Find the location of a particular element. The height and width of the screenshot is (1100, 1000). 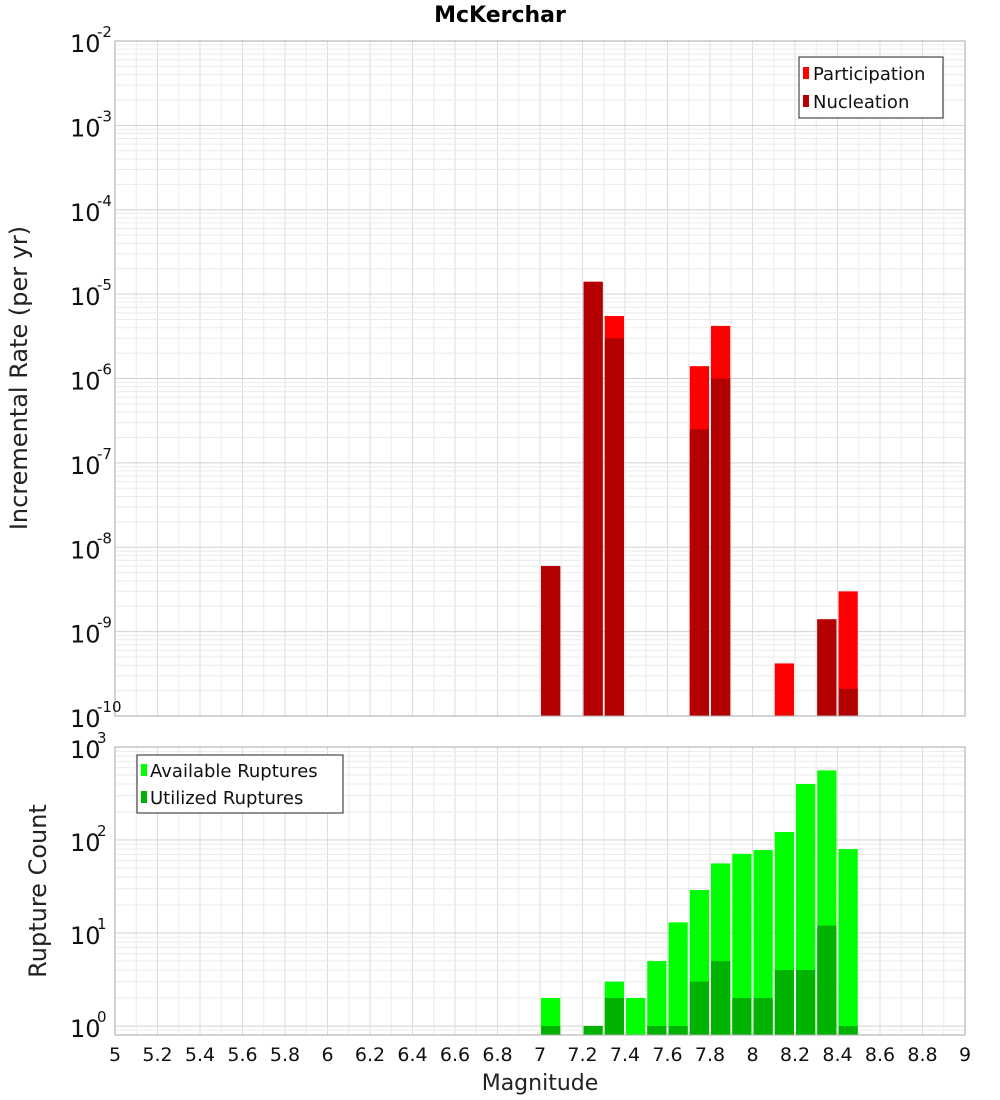

utilized-ruptures-legend-label: Utilized Ruptures is located at coordinates (226, 798).